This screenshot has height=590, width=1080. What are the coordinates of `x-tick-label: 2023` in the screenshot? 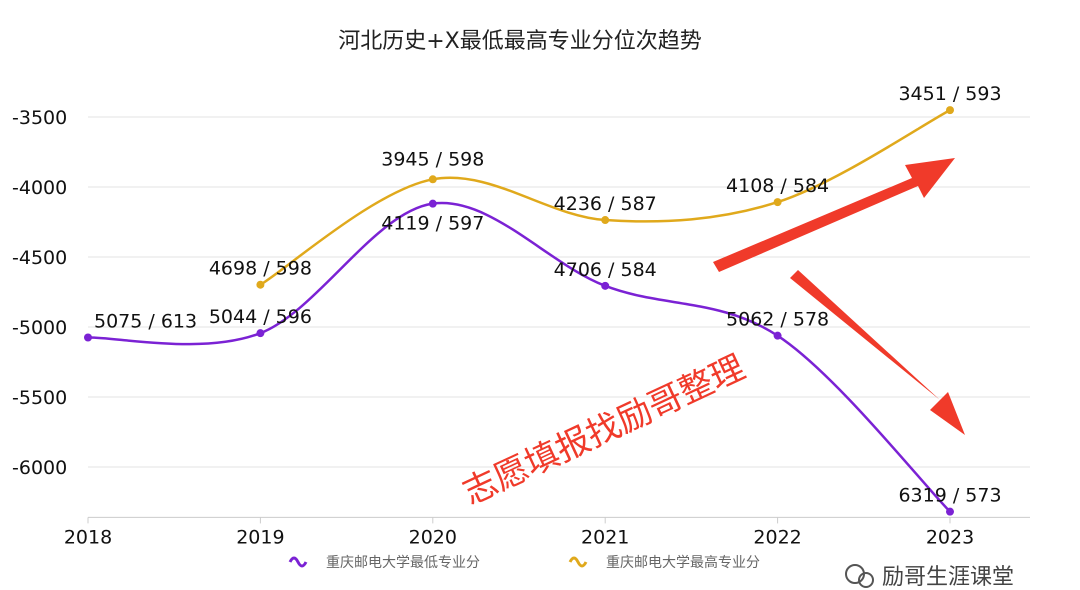 It's located at (950, 537).